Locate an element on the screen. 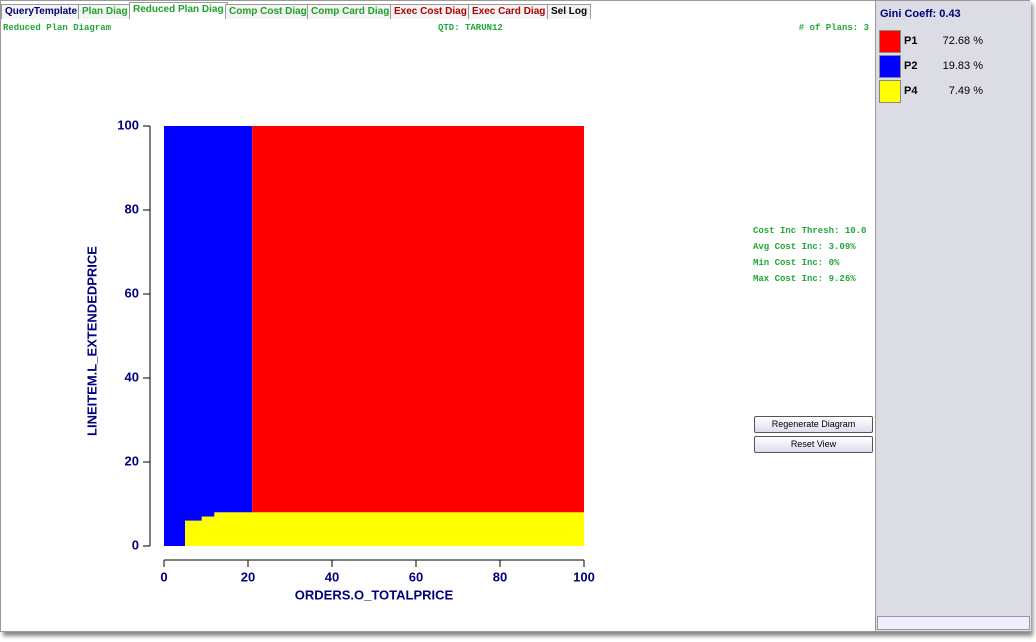 This screenshot has height=642, width=1036. y-tick-label: 20 is located at coordinates (132, 460).